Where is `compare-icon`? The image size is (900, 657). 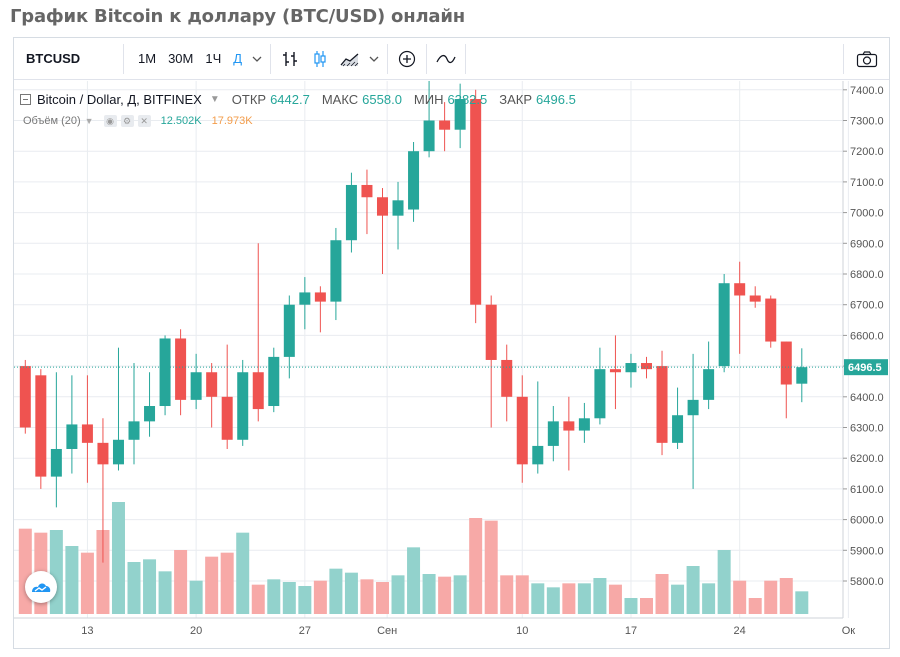 compare-icon is located at coordinates (446, 59).